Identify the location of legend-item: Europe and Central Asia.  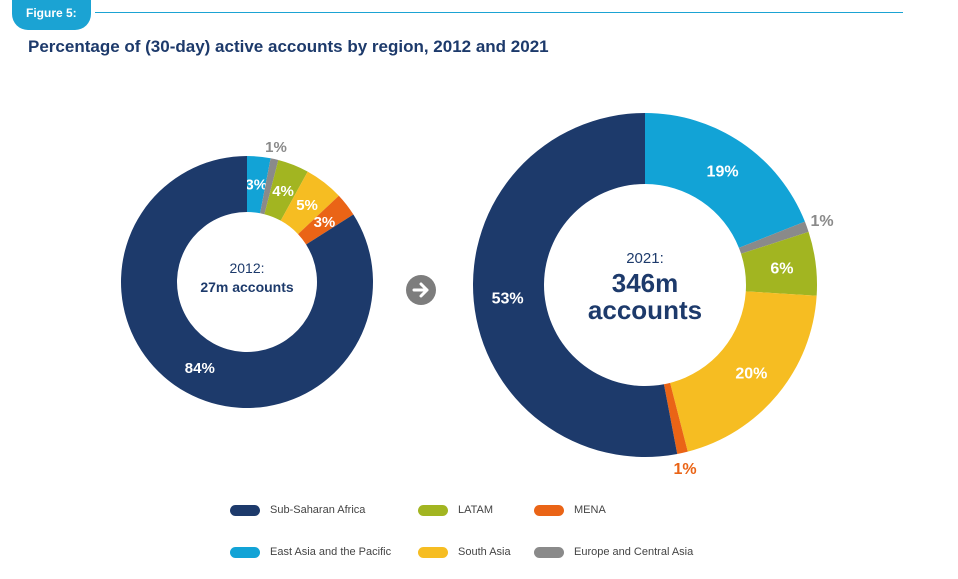
(613, 552).